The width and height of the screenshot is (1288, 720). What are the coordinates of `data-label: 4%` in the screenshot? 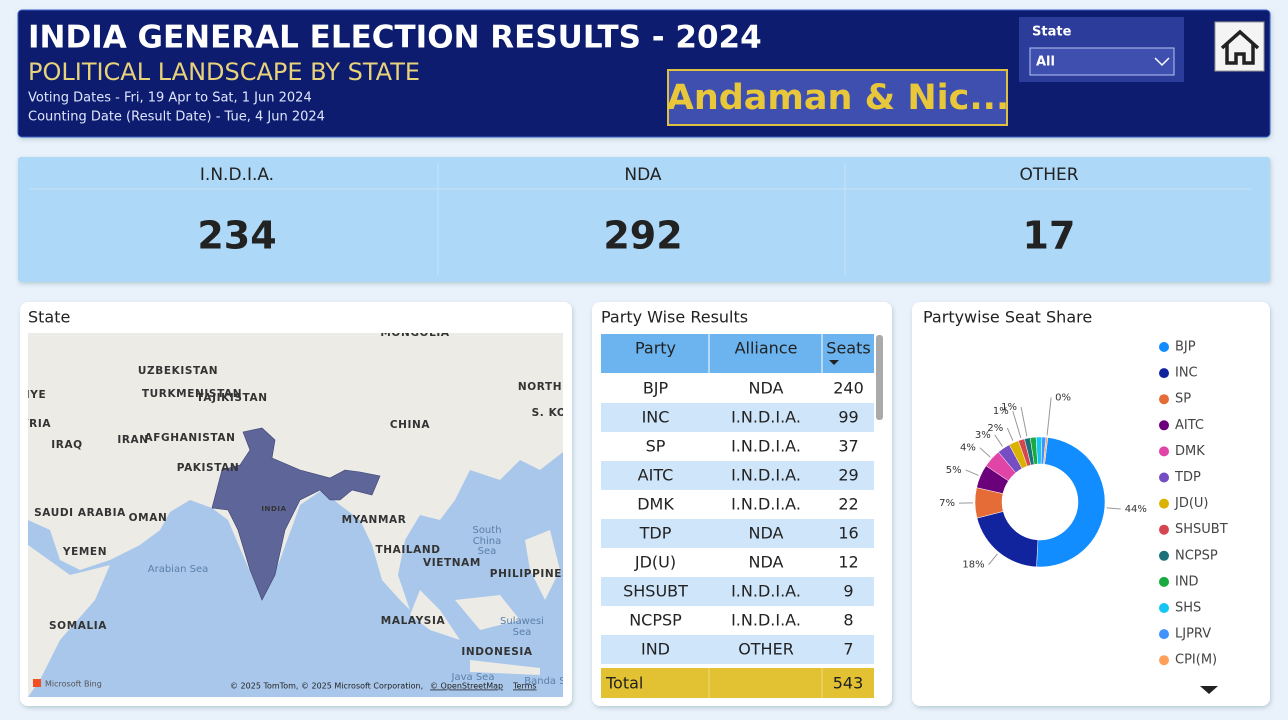 It's located at (968, 448).